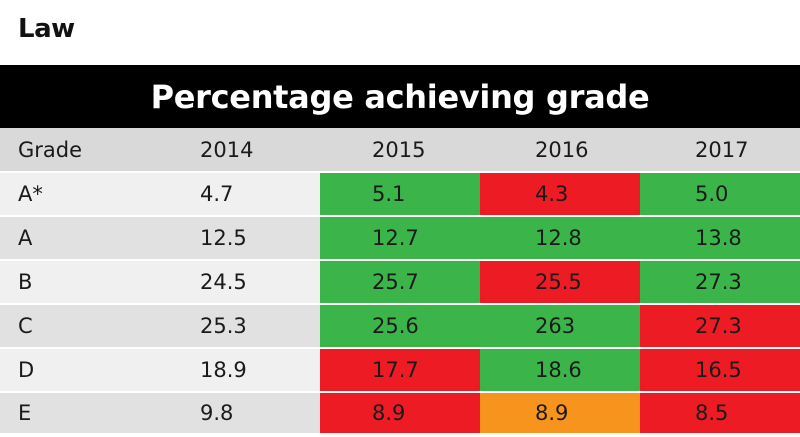  What do you see at coordinates (72, 238) in the screenshot?
I see `grade-label-cell: A` at bounding box center [72, 238].